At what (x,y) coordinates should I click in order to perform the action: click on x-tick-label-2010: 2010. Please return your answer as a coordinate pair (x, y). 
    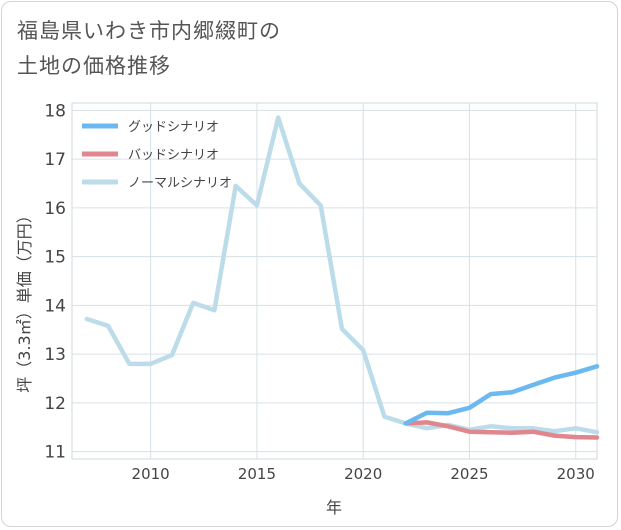
    Looking at the image, I should click on (151, 474).